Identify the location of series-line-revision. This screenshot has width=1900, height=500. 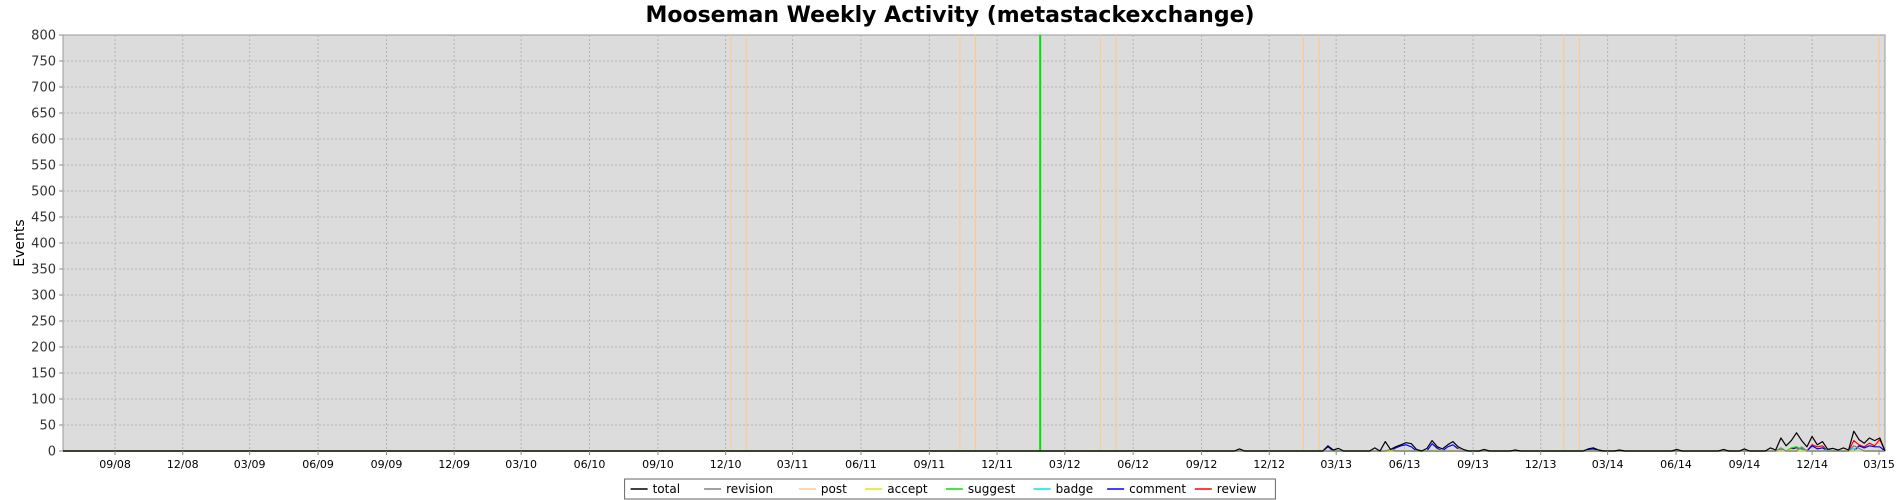
(974, 448).